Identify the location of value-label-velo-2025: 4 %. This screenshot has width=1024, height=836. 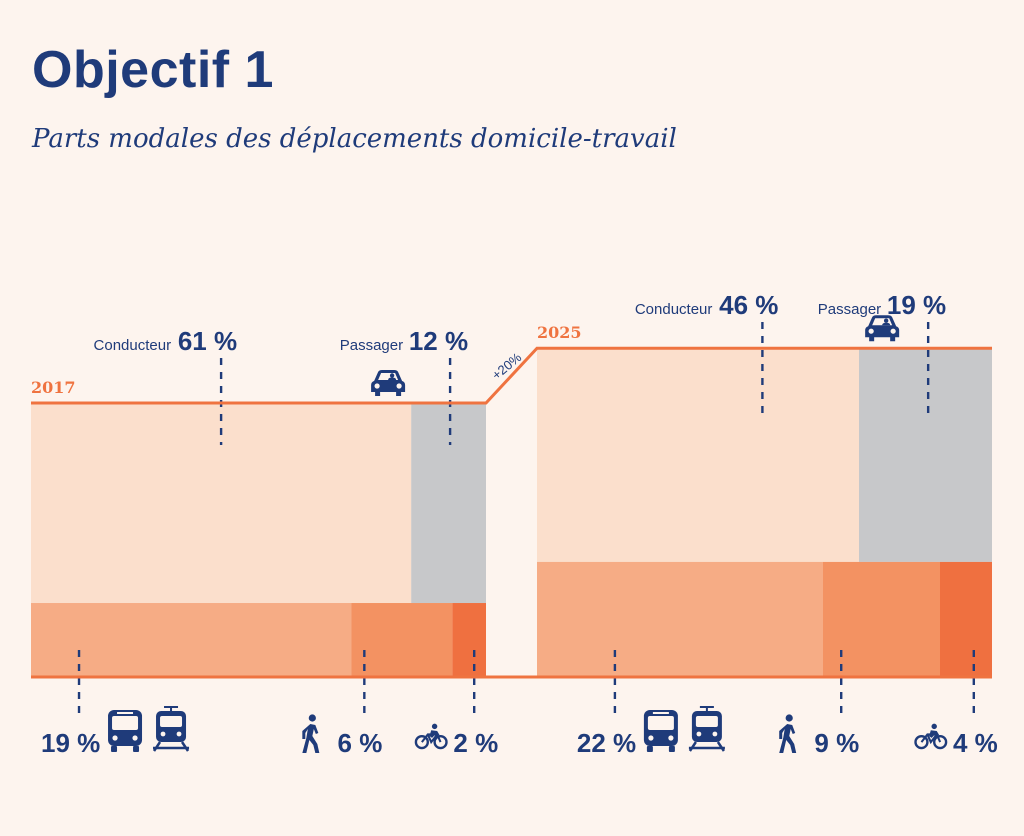
(975, 743).